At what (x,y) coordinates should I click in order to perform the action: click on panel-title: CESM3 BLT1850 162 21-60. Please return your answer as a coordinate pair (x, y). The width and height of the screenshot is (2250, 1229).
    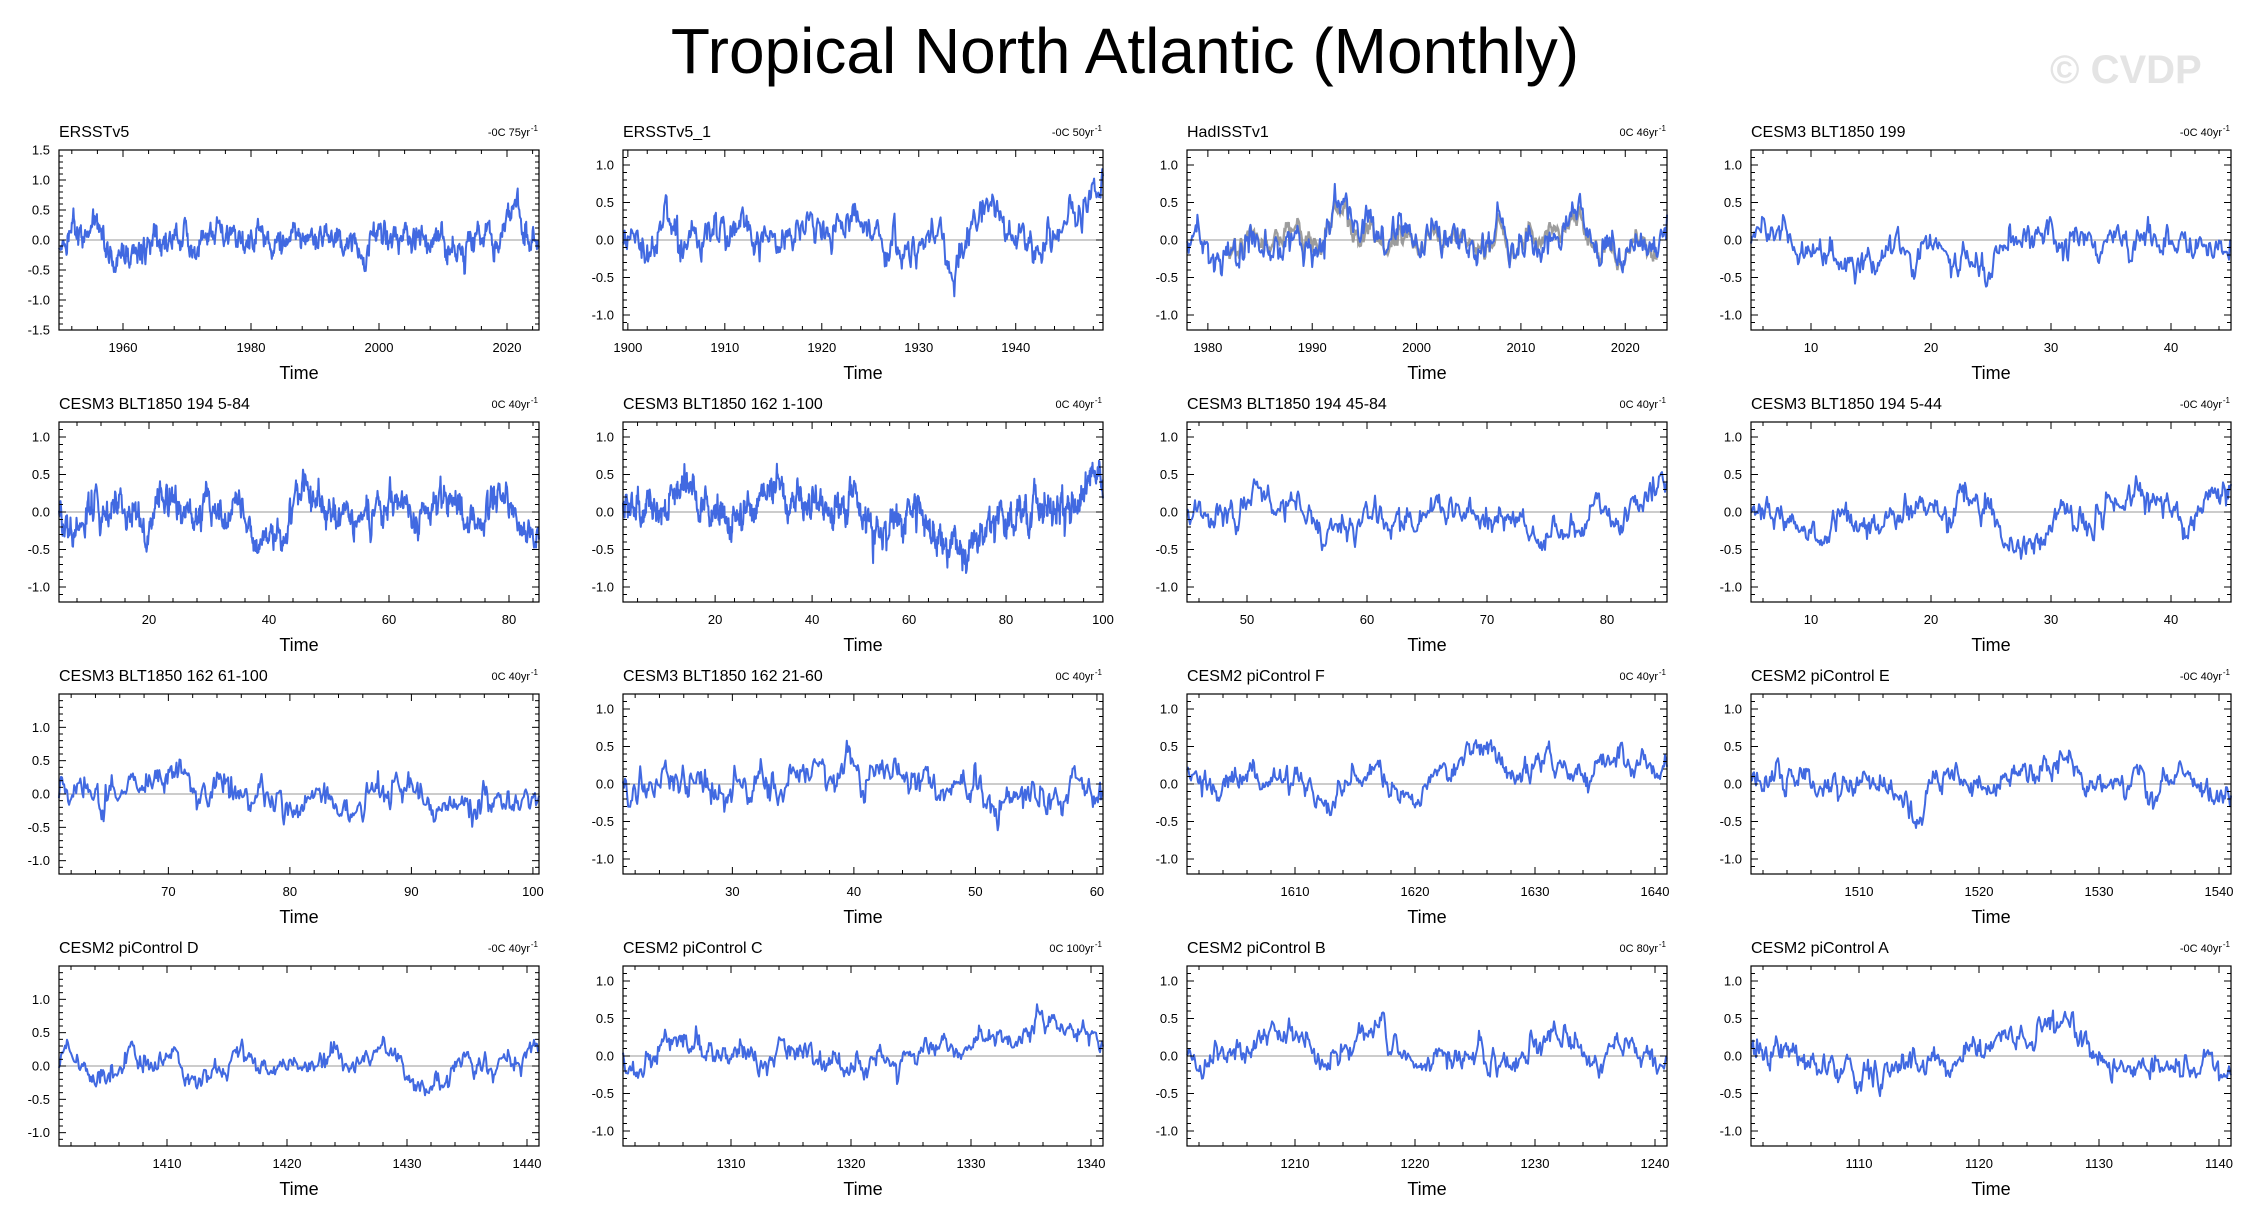
    Looking at the image, I should click on (723, 676).